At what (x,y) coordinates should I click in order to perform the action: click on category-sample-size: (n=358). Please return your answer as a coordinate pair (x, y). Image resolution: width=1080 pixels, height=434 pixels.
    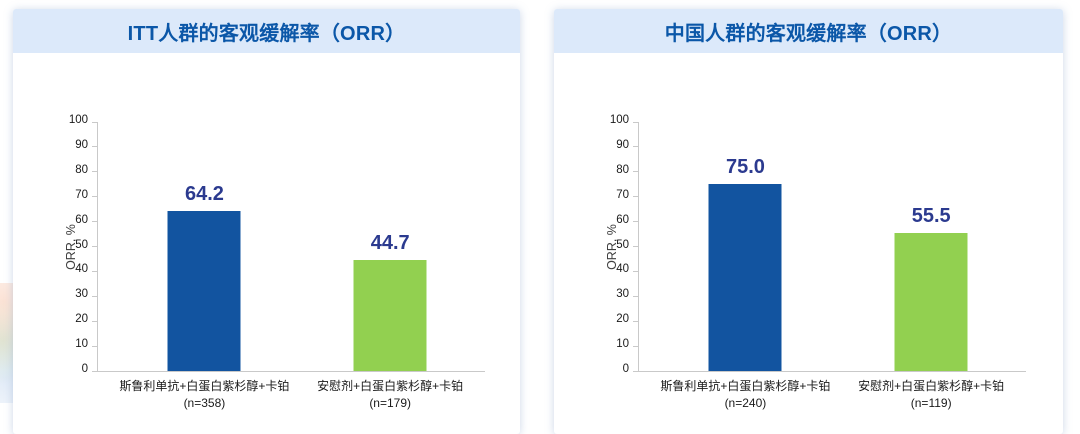
    Looking at the image, I should click on (204, 403).